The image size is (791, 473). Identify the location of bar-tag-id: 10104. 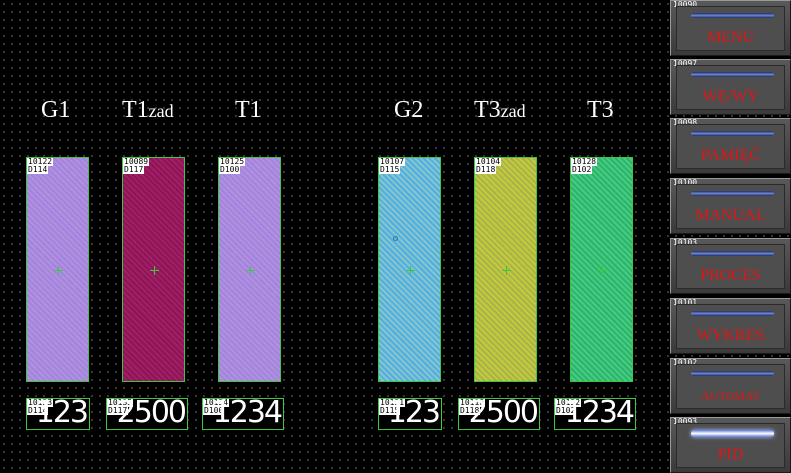
(488, 161).